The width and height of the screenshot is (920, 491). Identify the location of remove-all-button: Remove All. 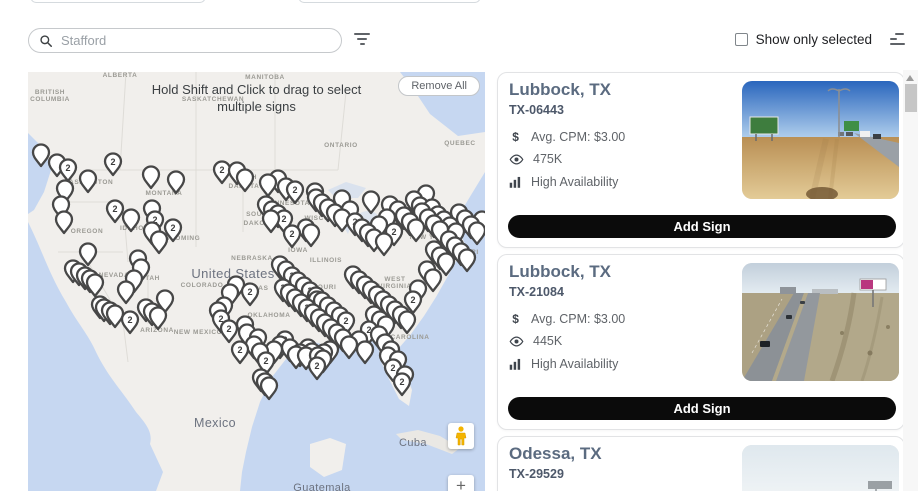
(439, 86).